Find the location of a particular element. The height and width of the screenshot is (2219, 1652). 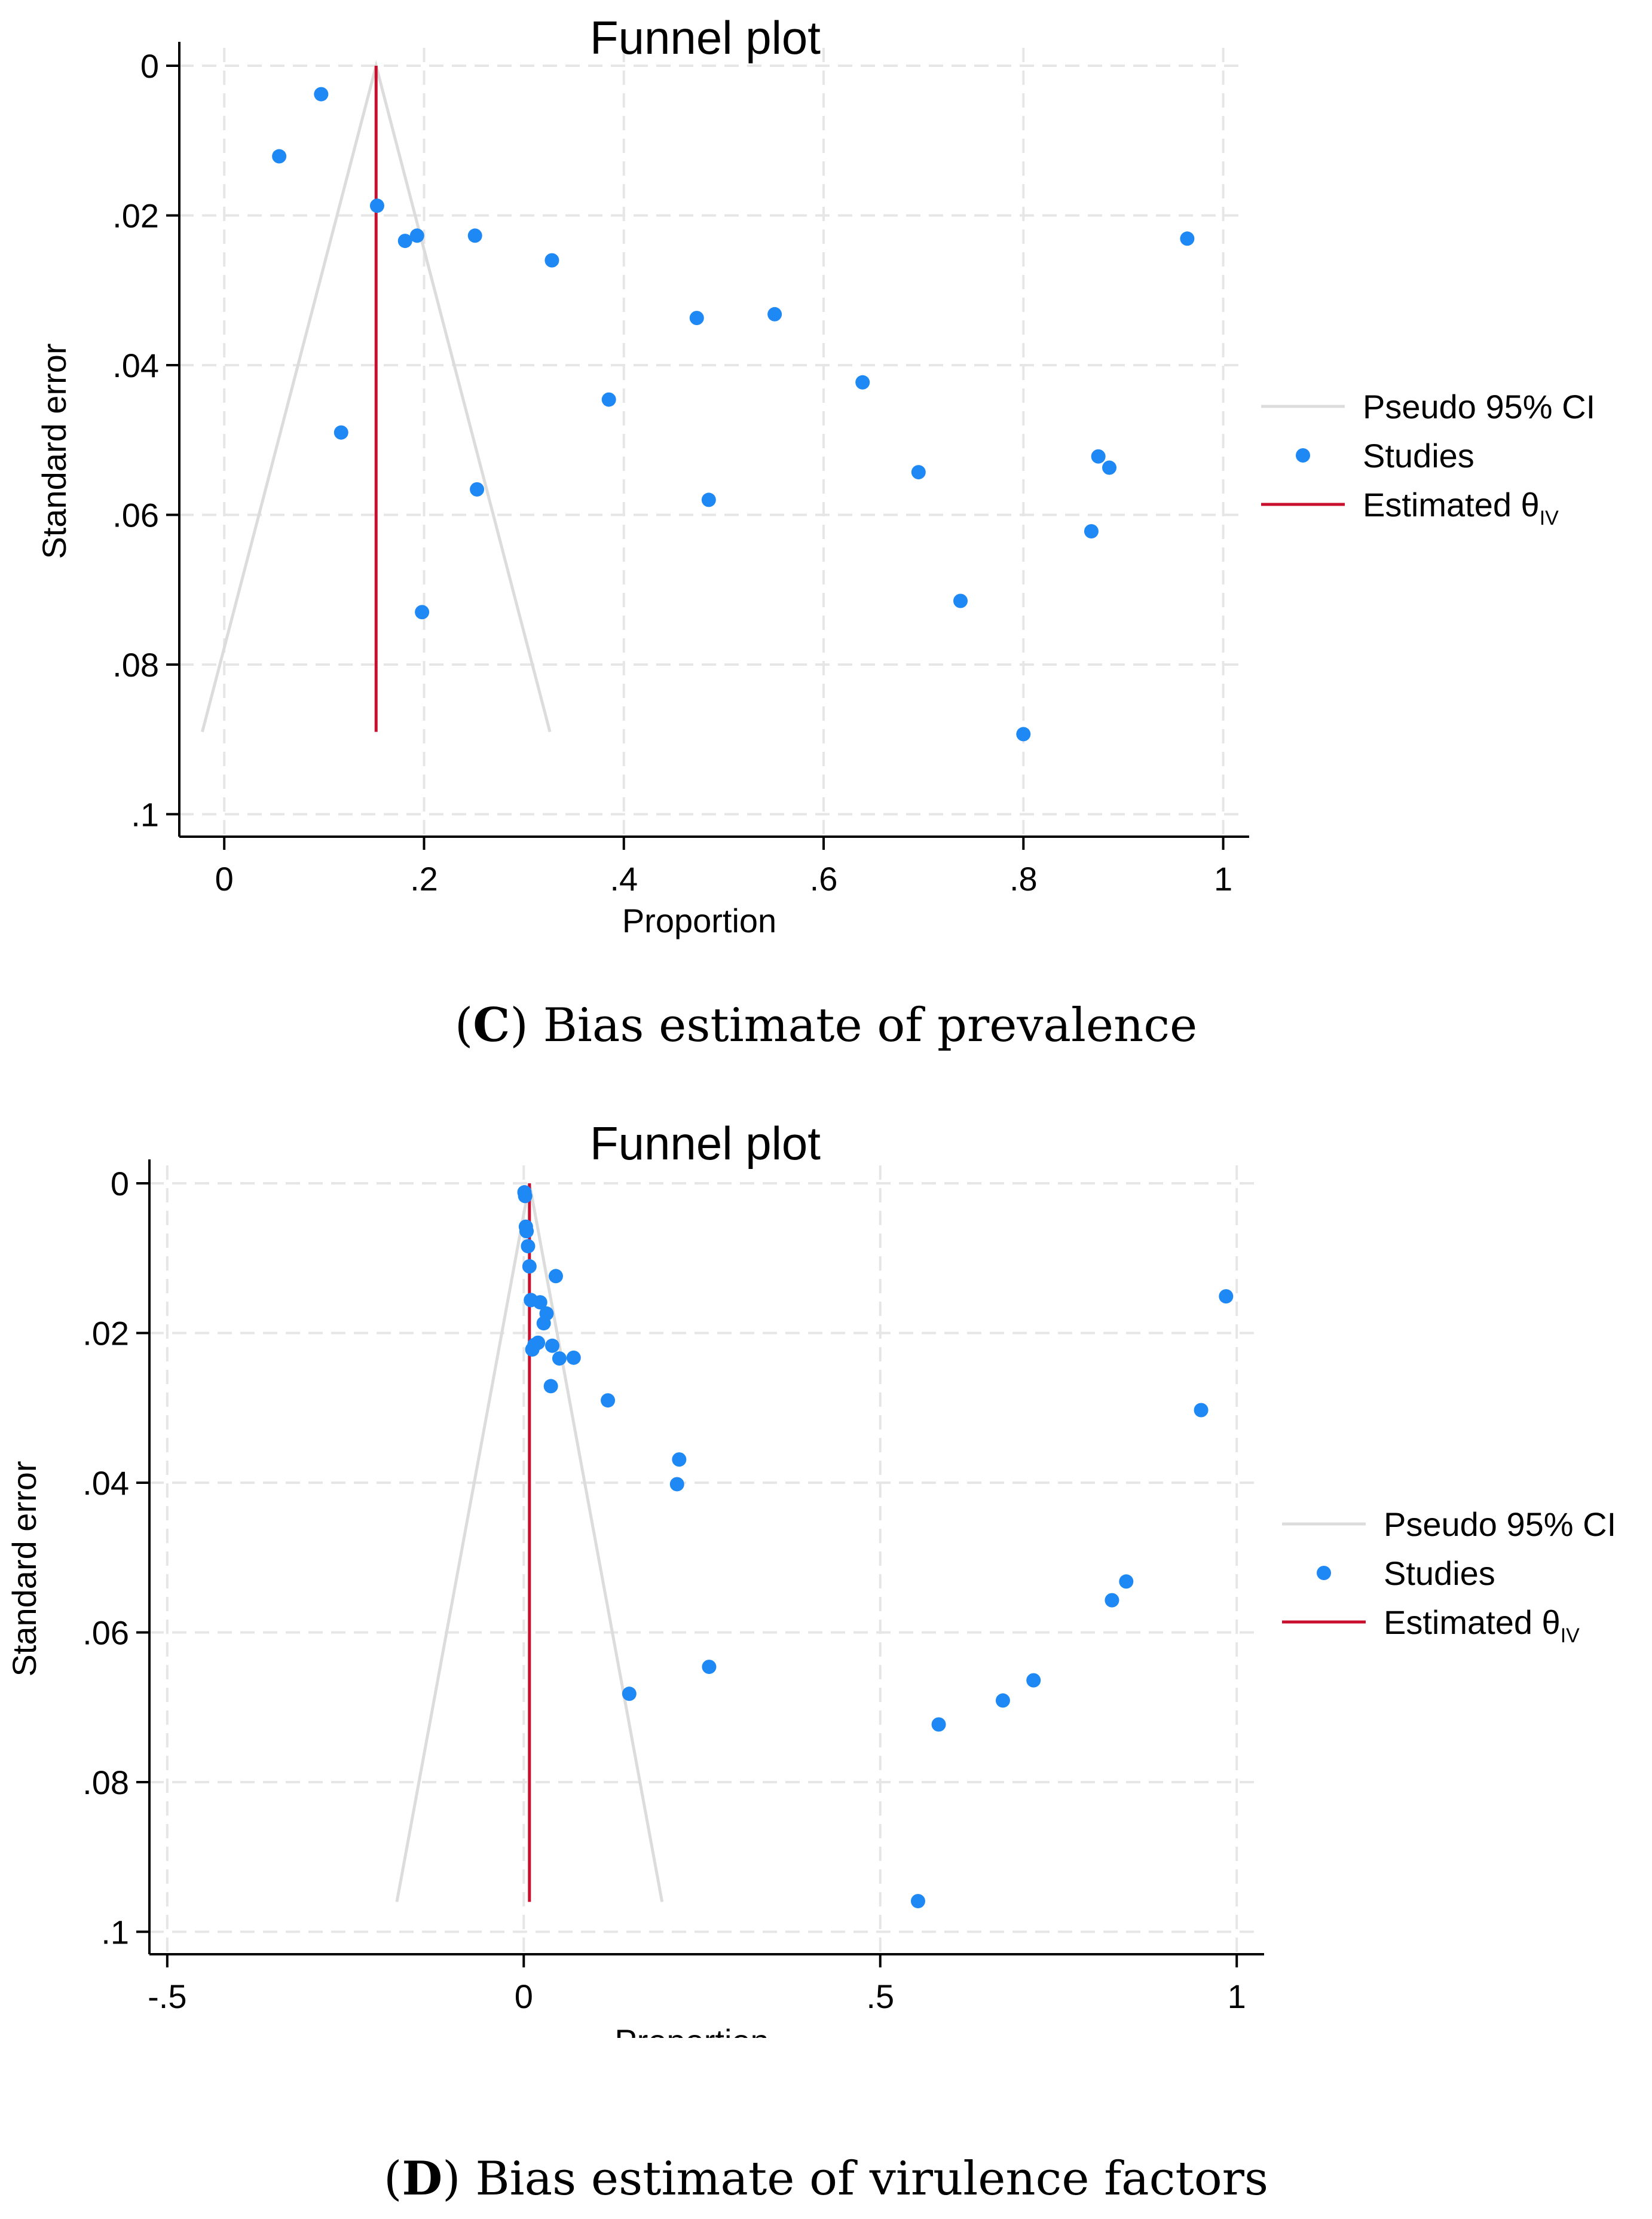

caption-c-letter: C is located at coordinates (491, 1025).